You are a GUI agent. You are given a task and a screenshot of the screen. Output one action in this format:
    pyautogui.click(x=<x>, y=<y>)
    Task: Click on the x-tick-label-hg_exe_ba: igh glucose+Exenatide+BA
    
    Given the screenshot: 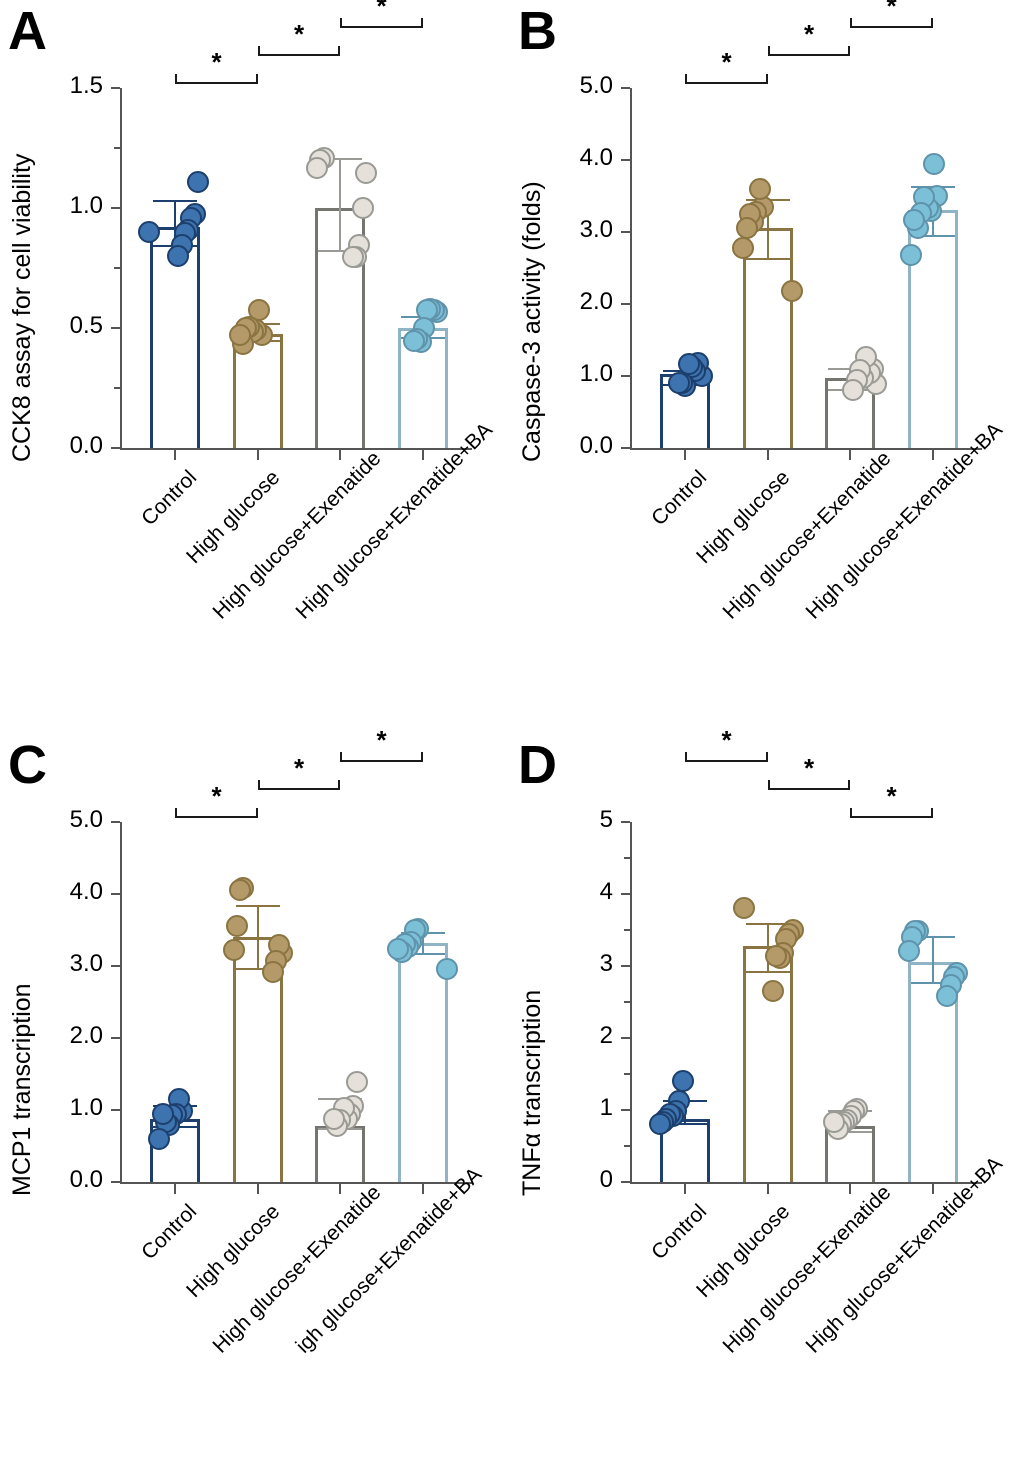 What is the action you would take?
    pyautogui.click(x=388, y=1260)
    